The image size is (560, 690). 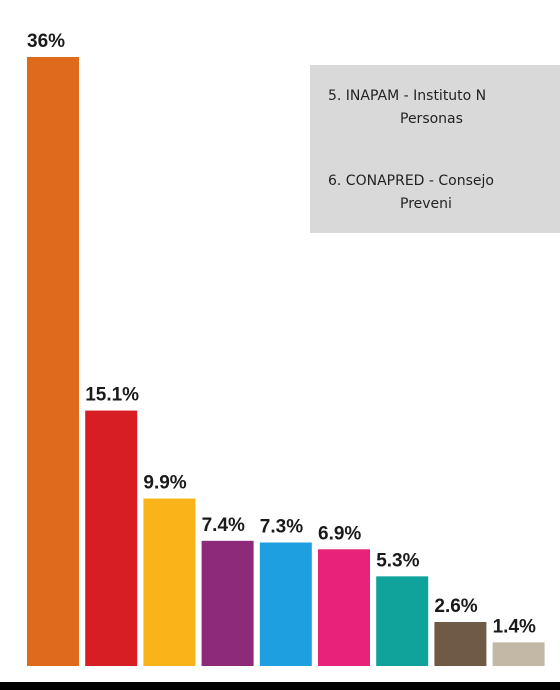 I want to click on value-label: 9.9%, so click(x=164, y=483).